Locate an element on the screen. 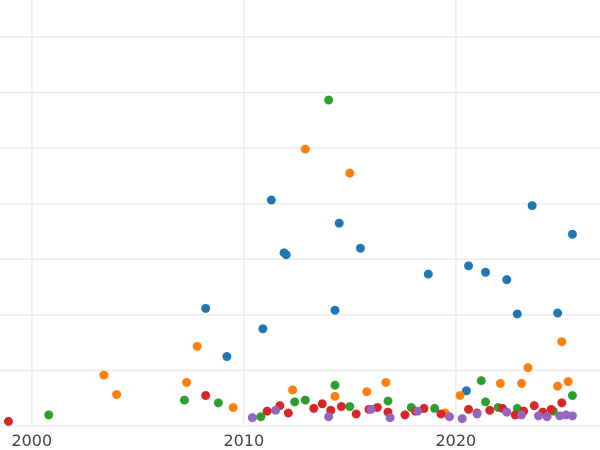 Image resolution: width=600 pixels, height=450 pixels. x-tick-labels: 2000 2010 2020 is located at coordinates (243, 440).